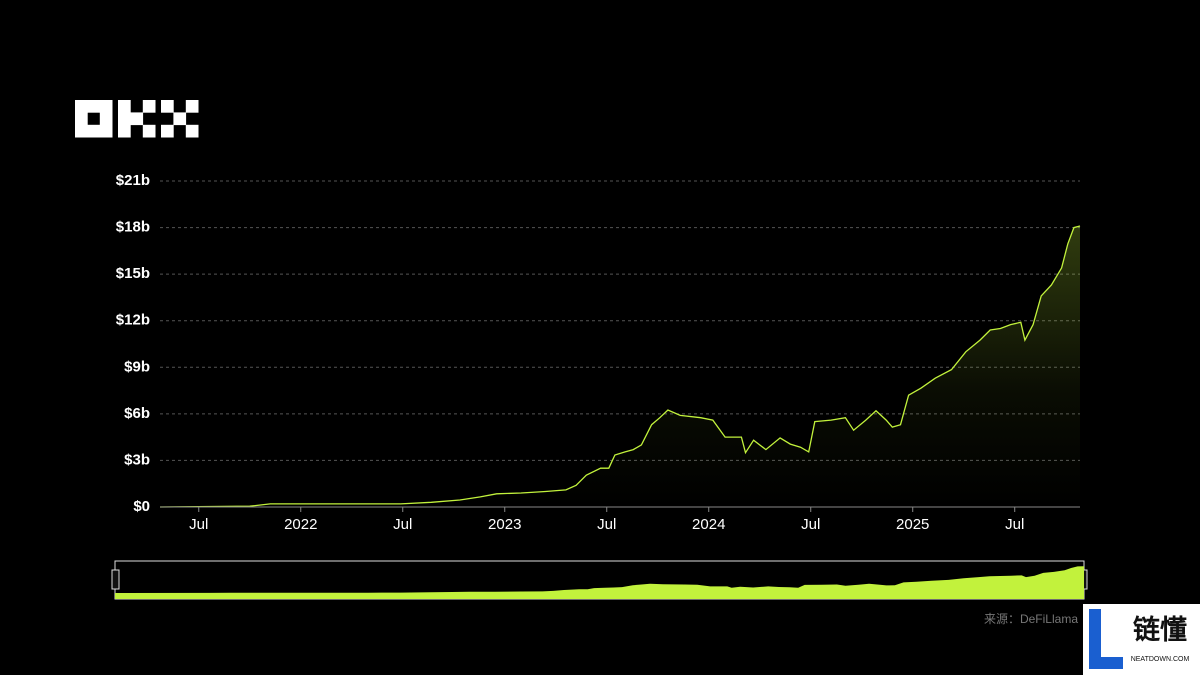 This screenshot has height=675, width=1200. I want to click on x-tick-label: 2023, so click(504, 524).